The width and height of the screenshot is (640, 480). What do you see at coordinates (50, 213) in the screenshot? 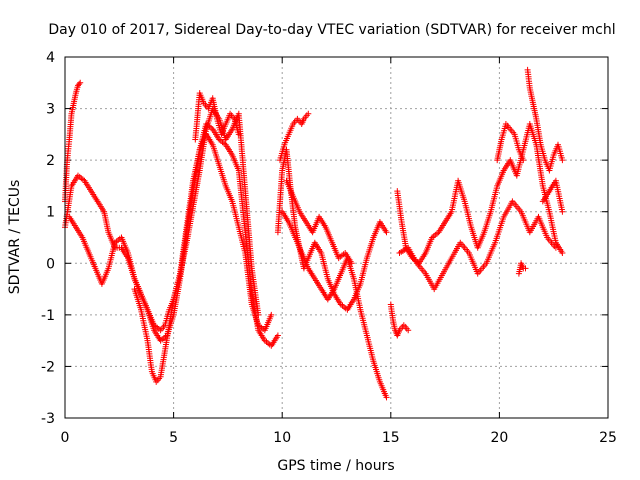
I see `y-tick-label: 1` at bounding box center [50, 213].